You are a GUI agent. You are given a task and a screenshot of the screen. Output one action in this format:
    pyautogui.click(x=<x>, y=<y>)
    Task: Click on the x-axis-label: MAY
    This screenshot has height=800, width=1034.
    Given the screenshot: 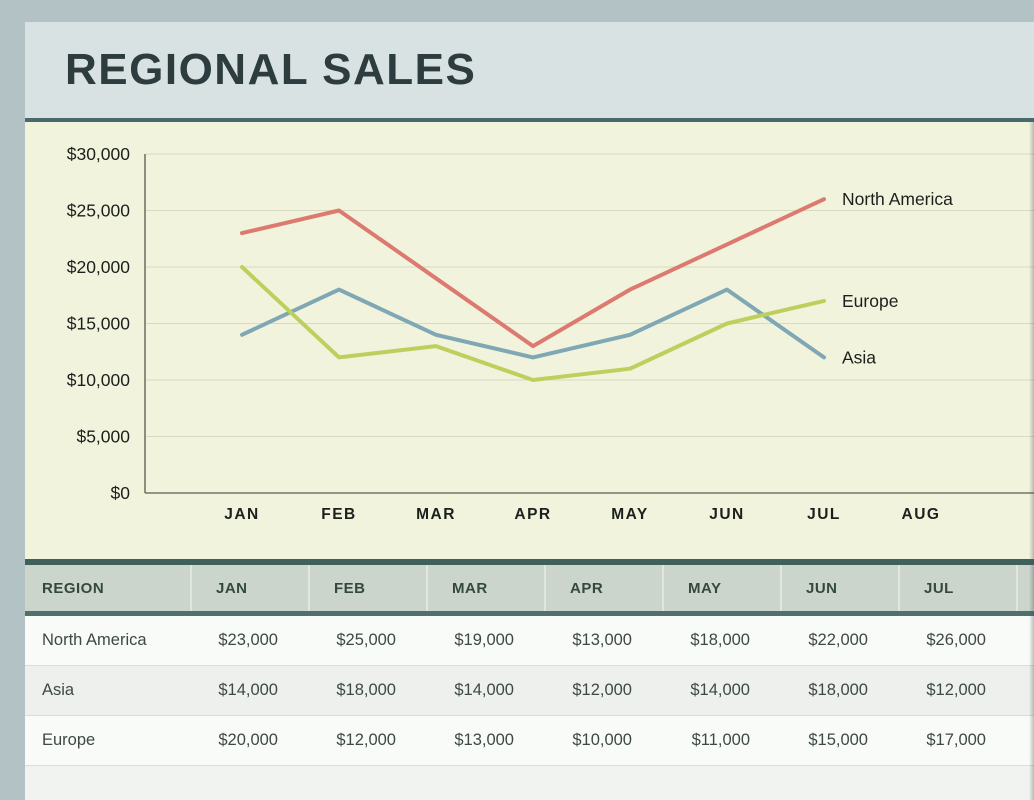 What is the action you would take?
    pyautogui.click(x=630, y=514)
    